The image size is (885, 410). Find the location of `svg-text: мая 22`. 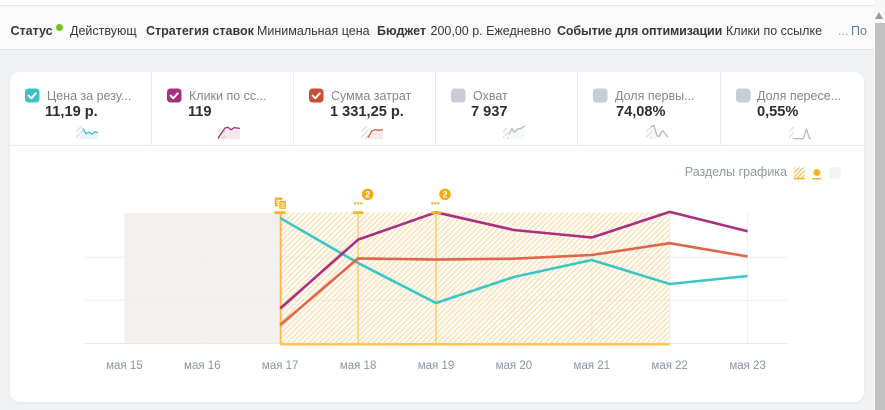

svg-text: мая 22 is located at coordinates (669, 366).